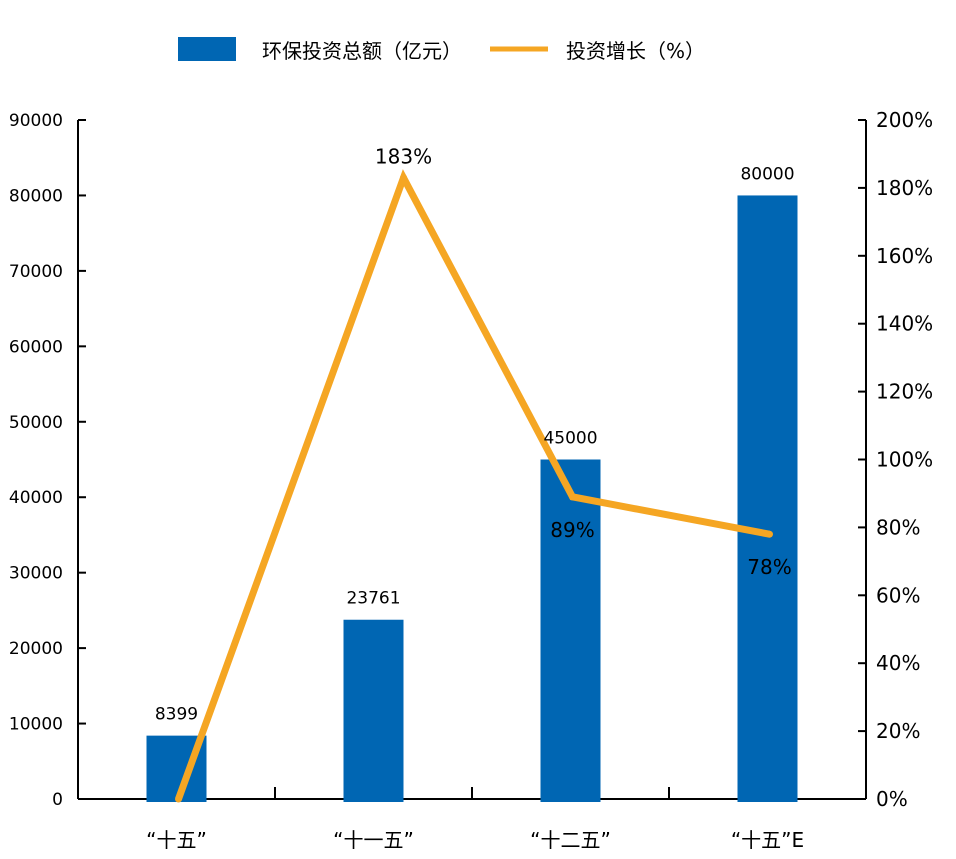  I want to click on bar-value-label: 80000, so click(767, 174).